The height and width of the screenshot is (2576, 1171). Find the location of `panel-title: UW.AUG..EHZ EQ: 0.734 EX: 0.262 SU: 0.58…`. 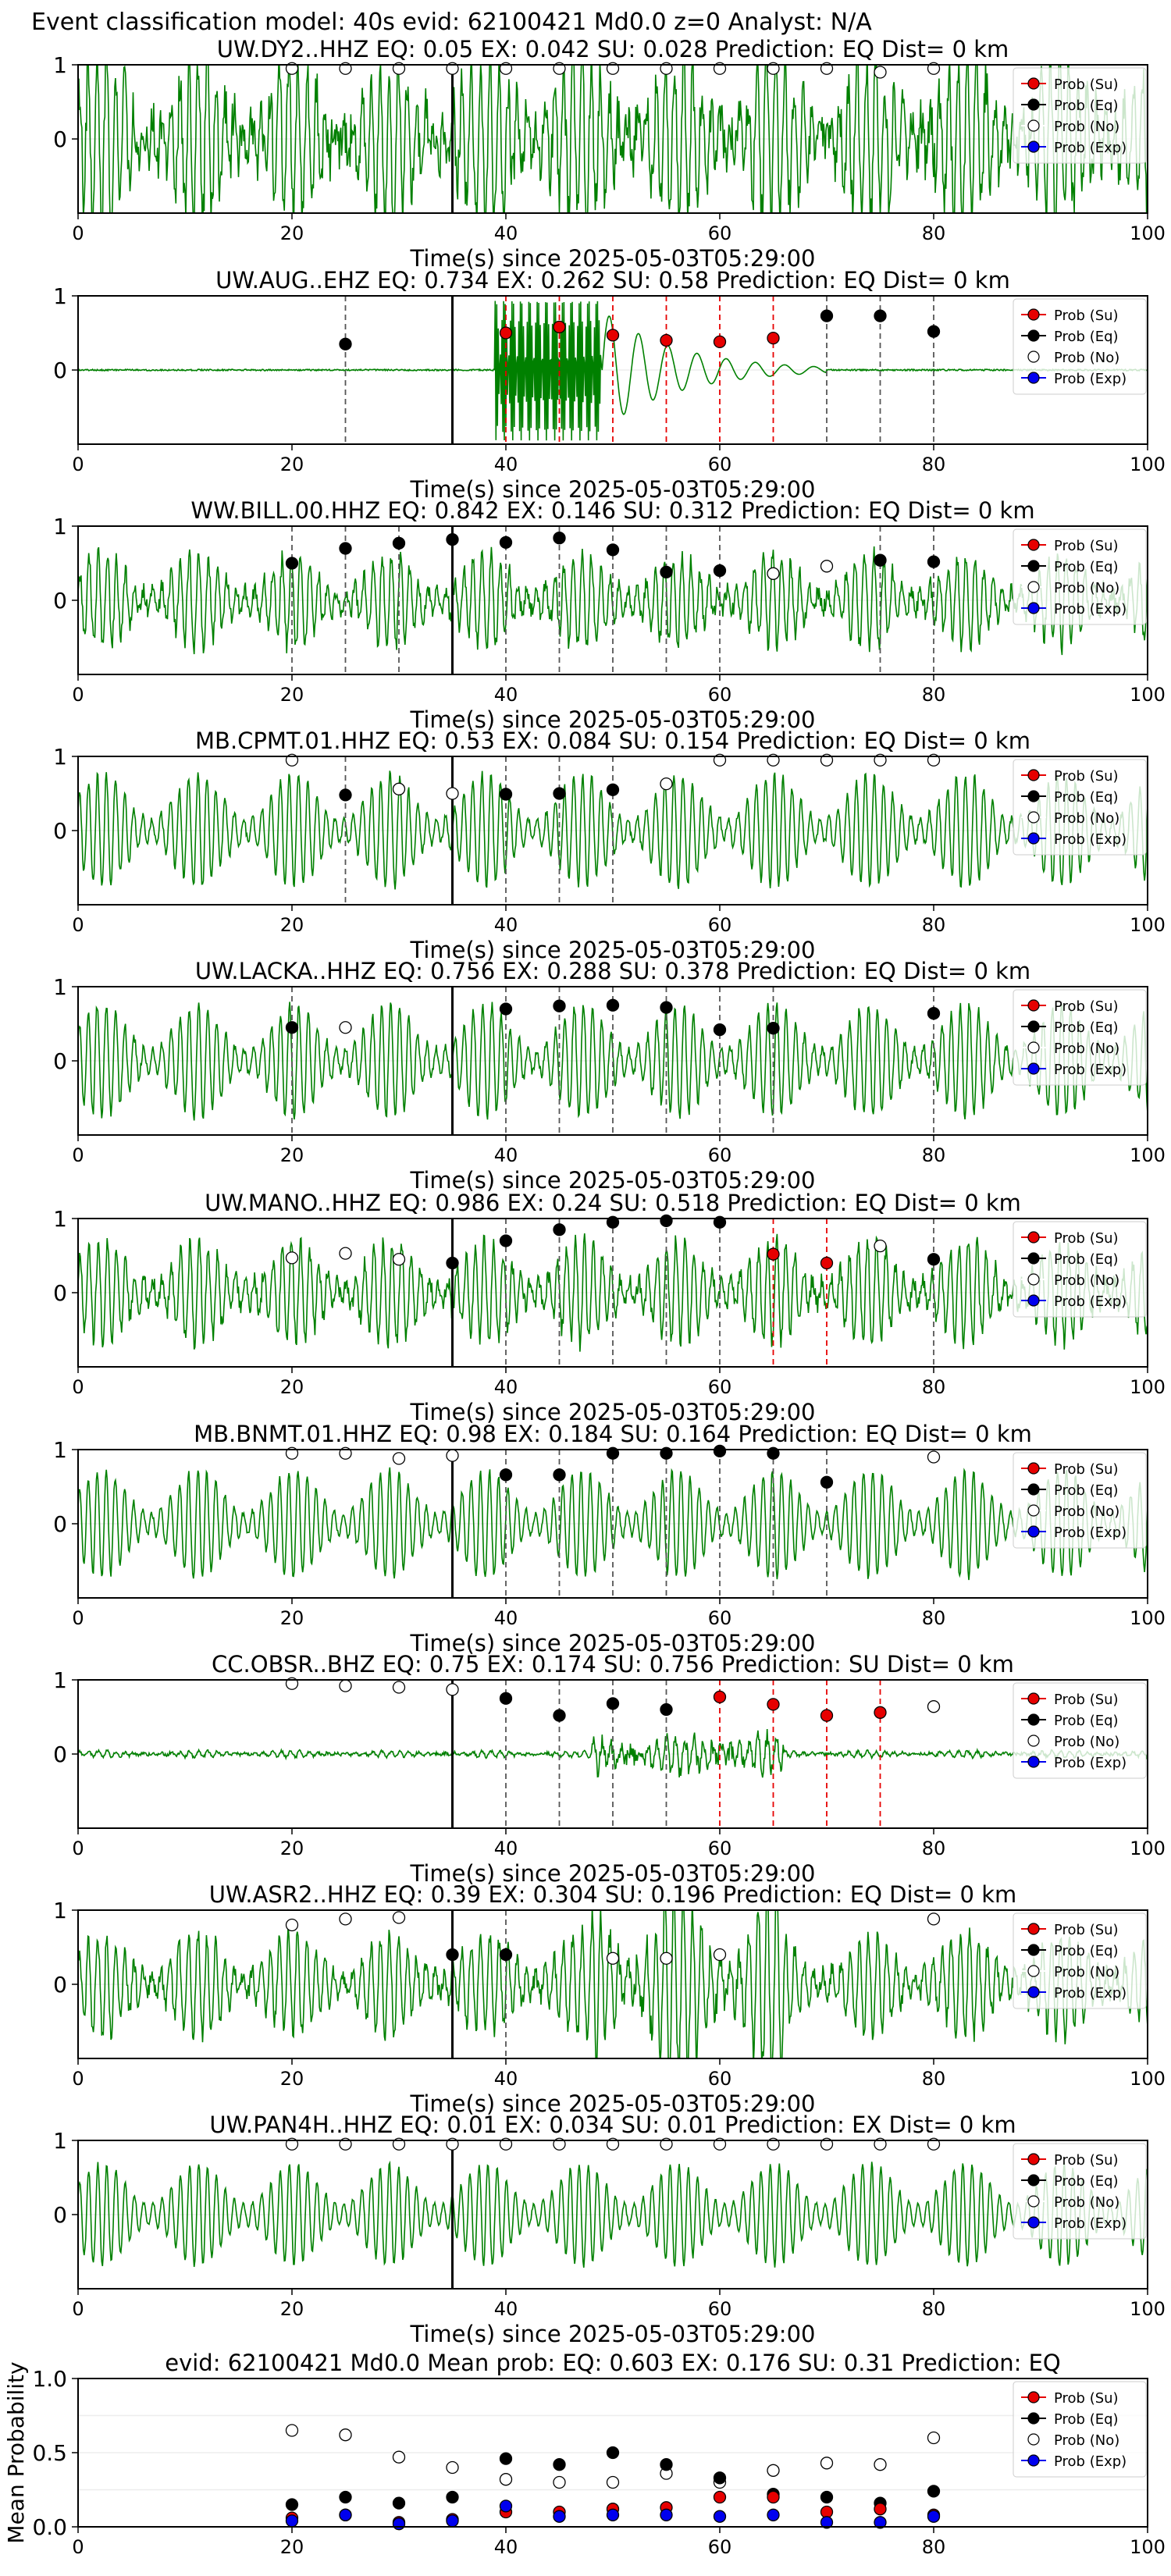

panel-title: UW.AUG..EHZ EQ: 0.734 EX: 0.262 SU: 0.58… is located at coordinates (612, 280).